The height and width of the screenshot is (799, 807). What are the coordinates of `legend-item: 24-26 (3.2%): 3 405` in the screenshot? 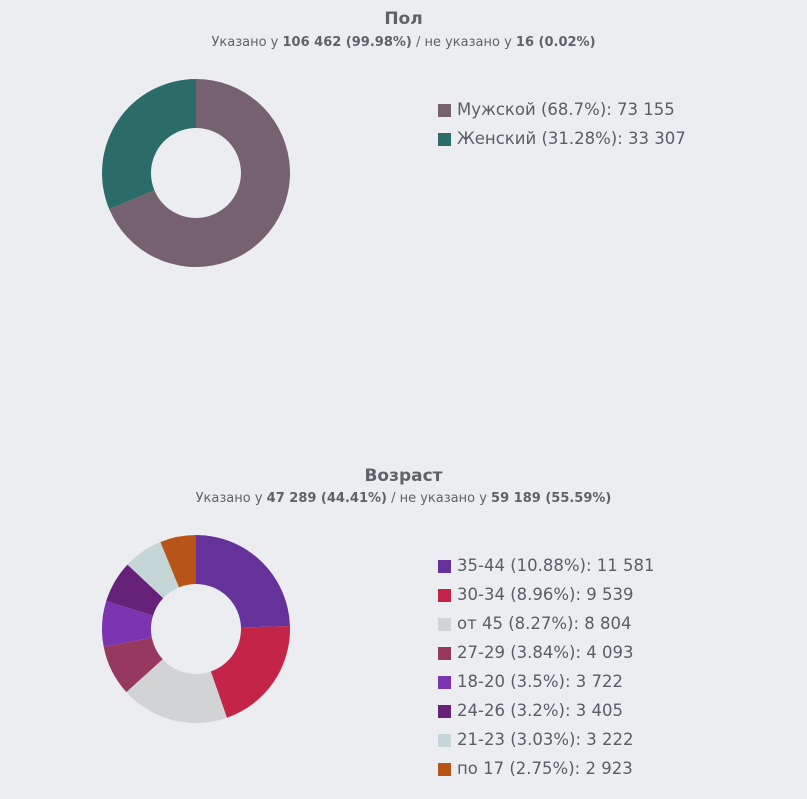 It's located at (546, 715).